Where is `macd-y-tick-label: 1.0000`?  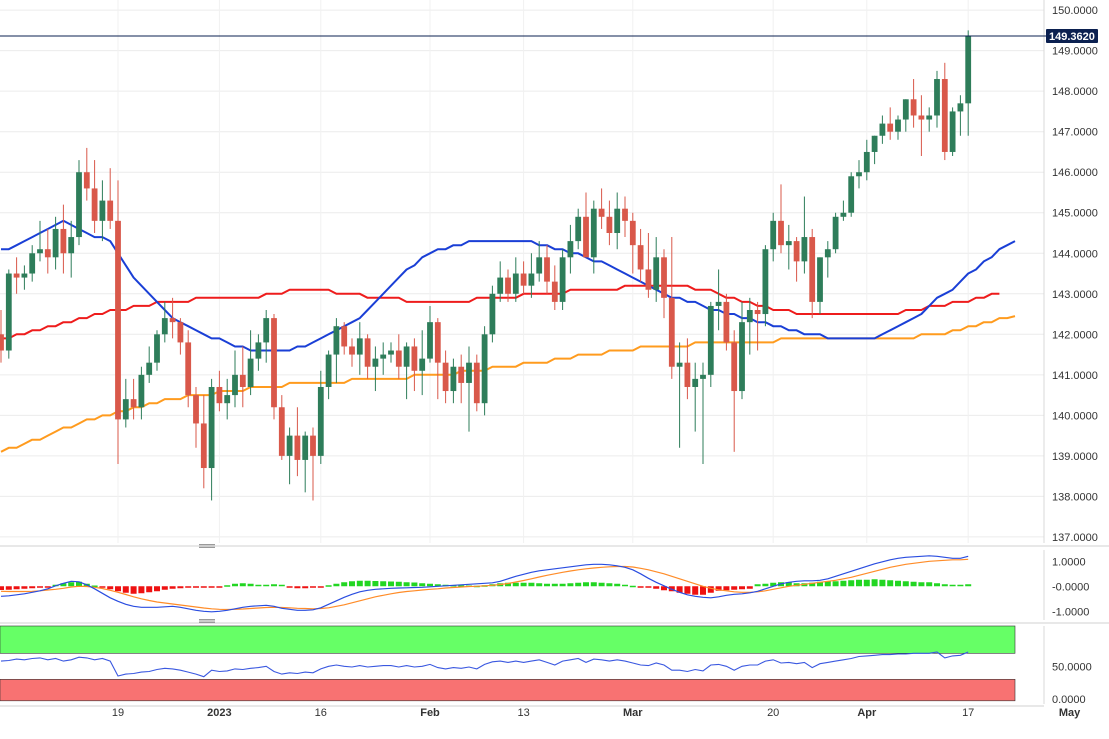
macd-y-tick-label: 1.0000 is located at coordinates (1069, 562).